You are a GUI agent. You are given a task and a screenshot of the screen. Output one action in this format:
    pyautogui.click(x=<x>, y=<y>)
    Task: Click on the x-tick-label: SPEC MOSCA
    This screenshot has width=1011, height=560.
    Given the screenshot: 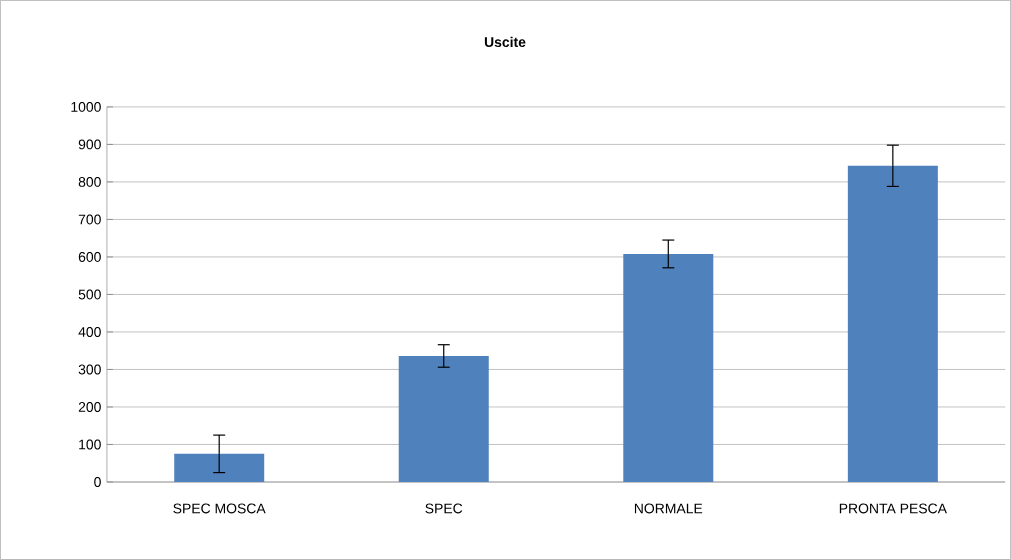 What is the action you would take?
    pyautogui.click(x=219, y=508)
    